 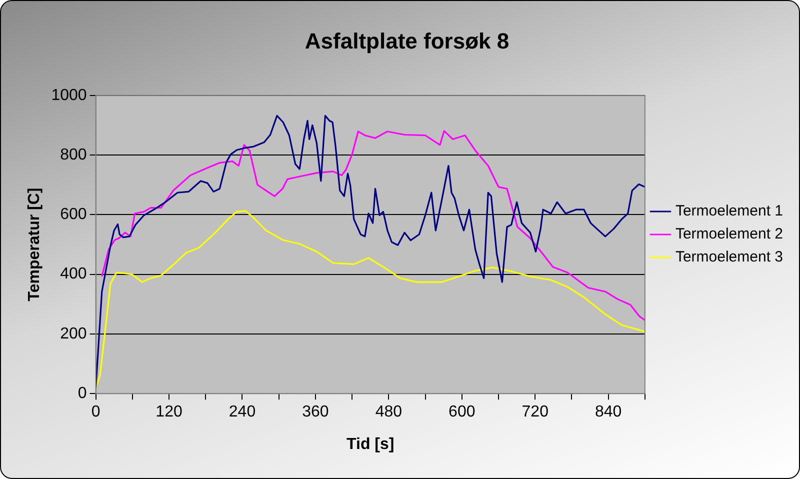 What do you see at coordinates (73, 155) in the screenshot?
I see `y-tick-label: 800` at bounding box center [73, 155].